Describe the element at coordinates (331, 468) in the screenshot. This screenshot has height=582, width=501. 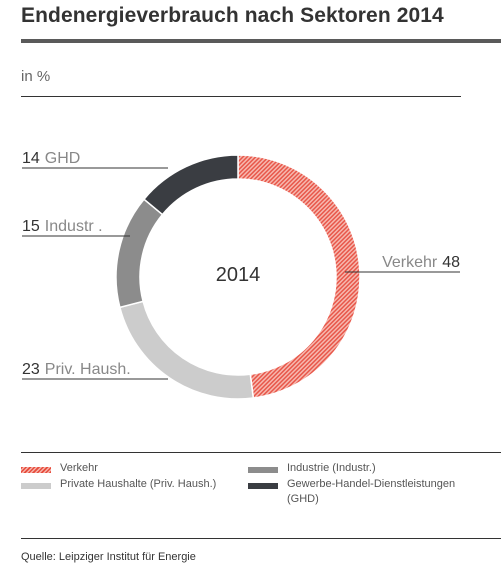
I see `legend-label-industrie: Industrie (Industr.)` at that location.